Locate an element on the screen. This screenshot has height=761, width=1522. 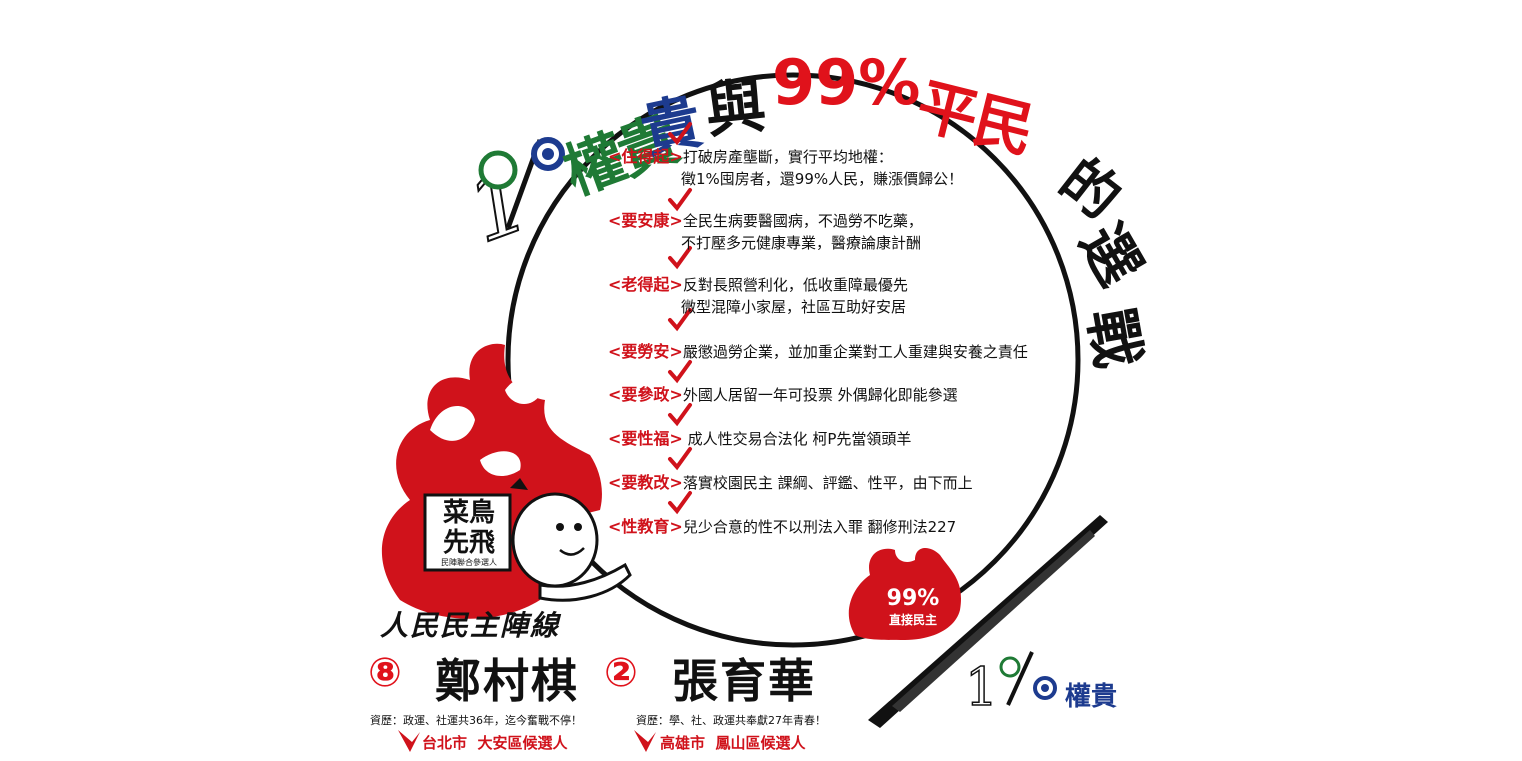
candidate-district-name: 鳳山區候選人 is located at coordinates (760, 743).